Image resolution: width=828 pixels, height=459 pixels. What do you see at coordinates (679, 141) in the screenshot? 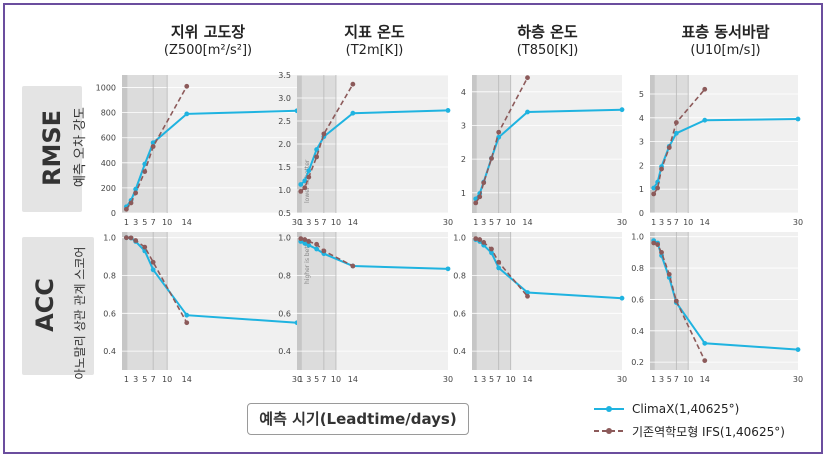
I see `ifs-series-line` at bounding box center [679, 141].